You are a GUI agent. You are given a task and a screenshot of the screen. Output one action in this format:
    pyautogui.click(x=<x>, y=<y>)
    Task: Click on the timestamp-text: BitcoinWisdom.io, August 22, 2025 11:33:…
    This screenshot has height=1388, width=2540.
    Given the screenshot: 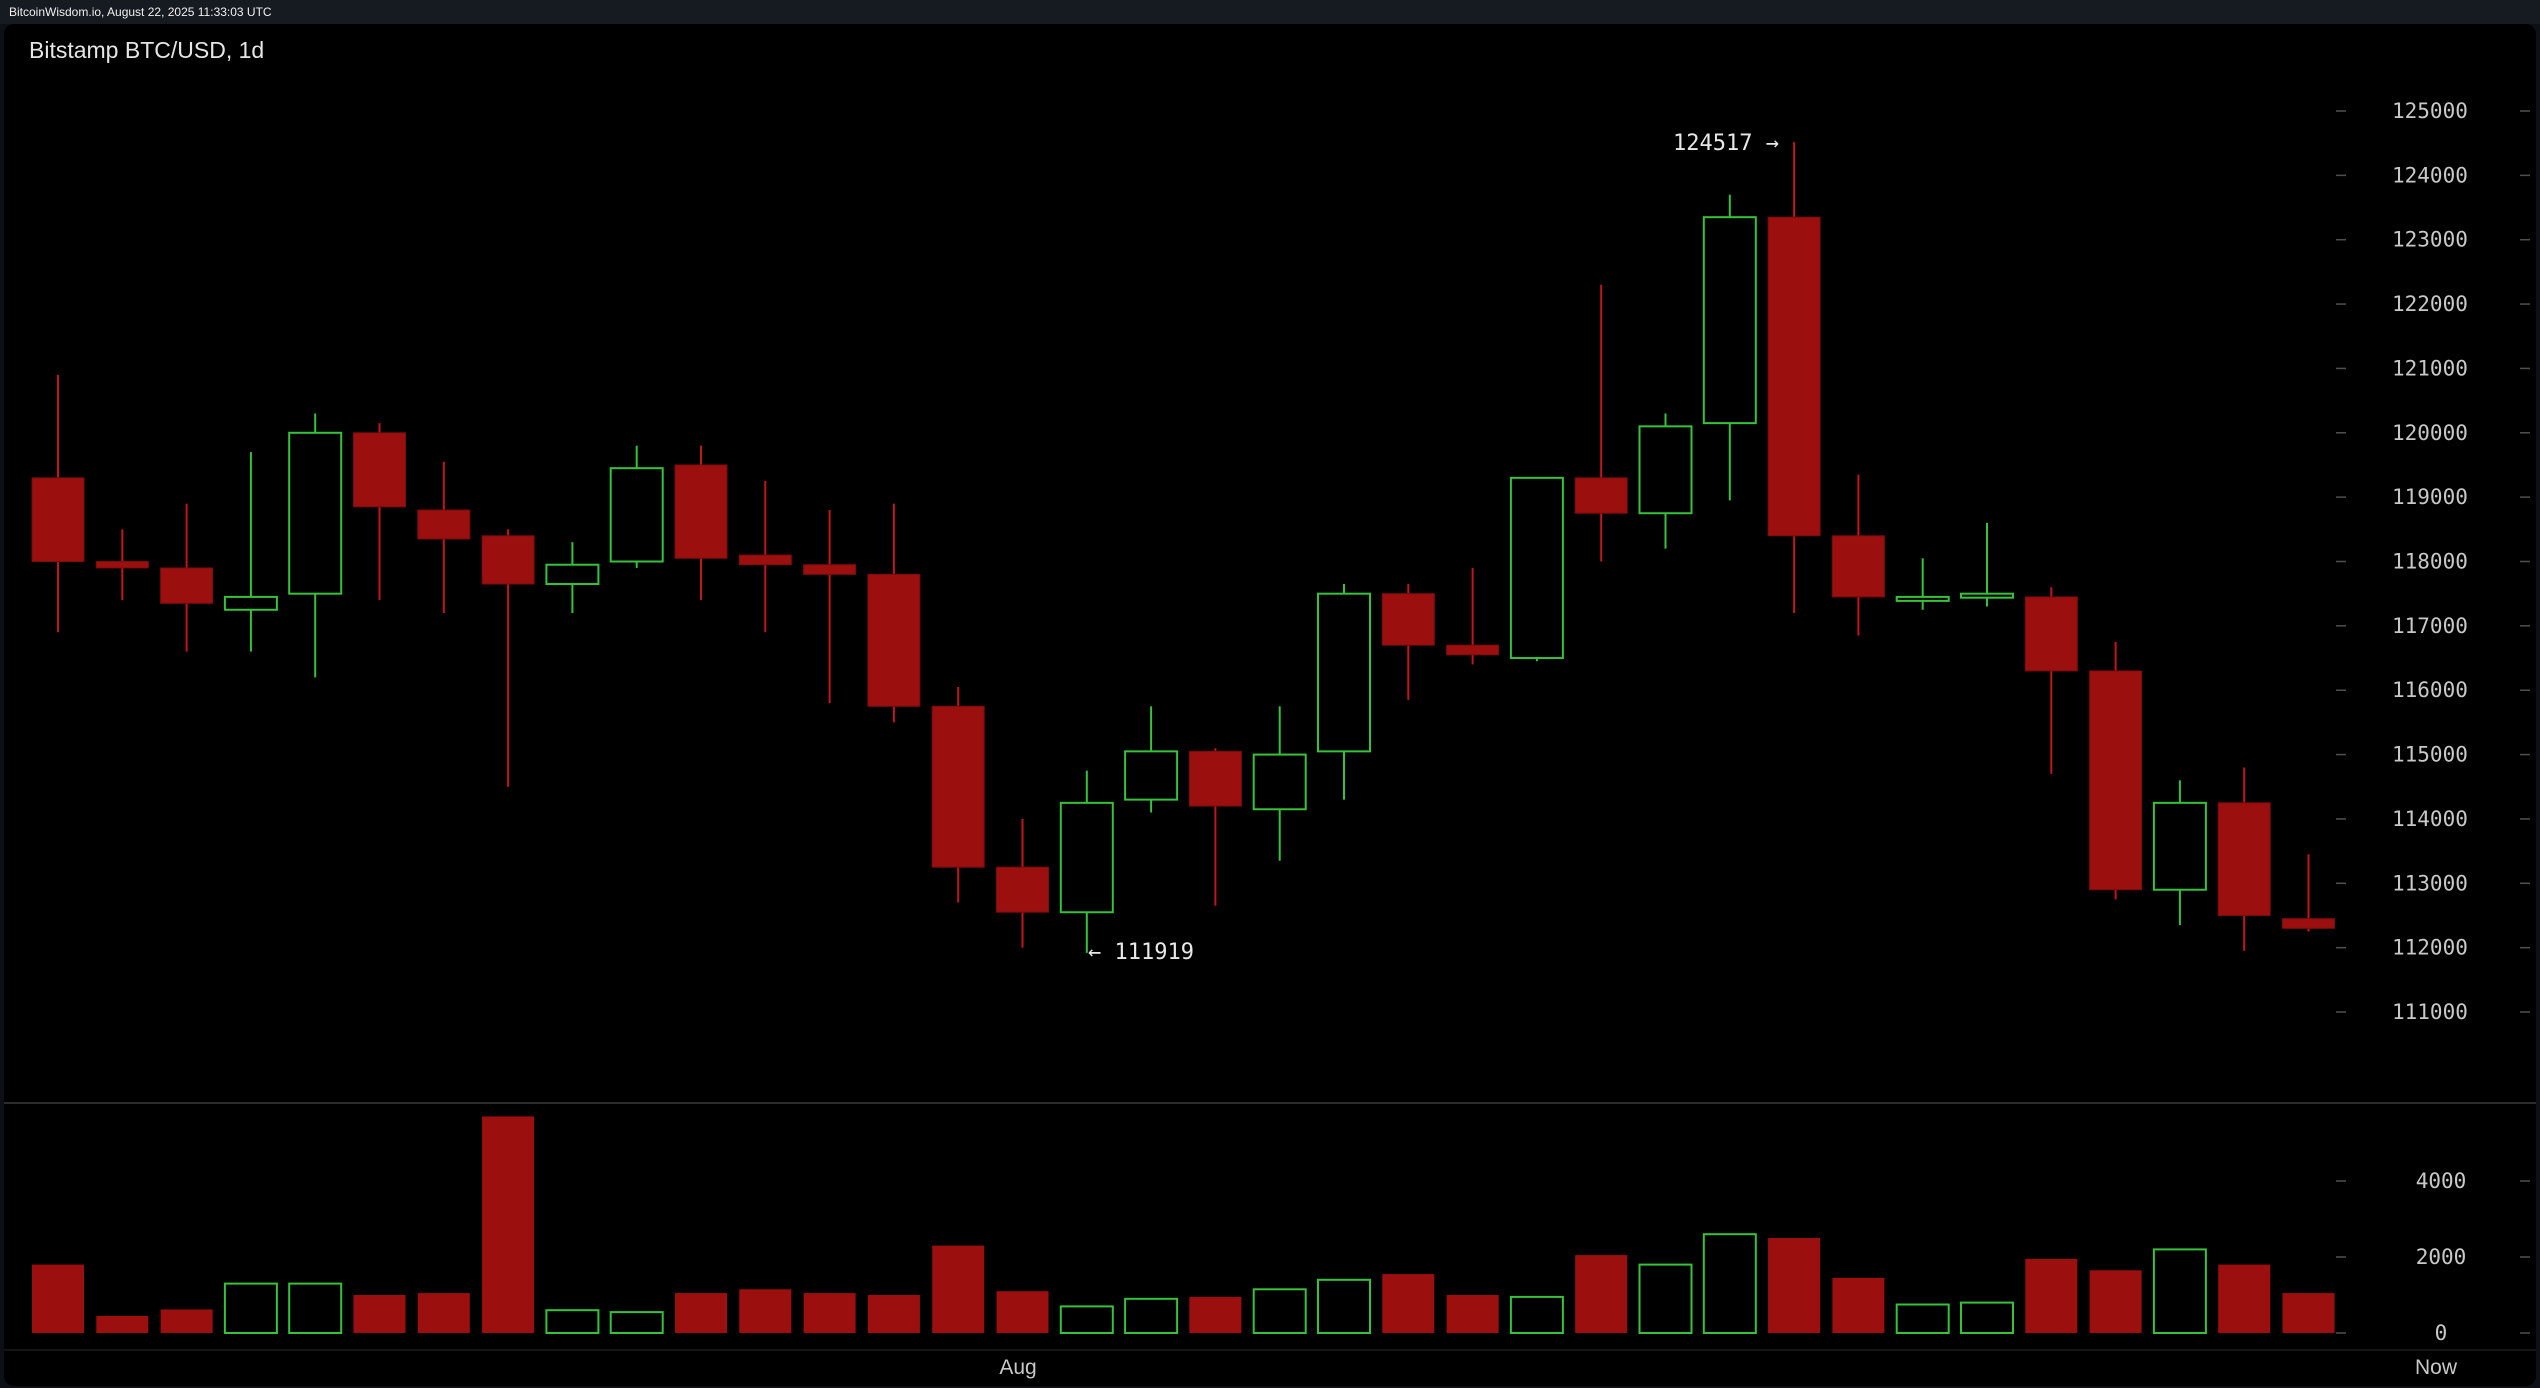 What is the action you would take?
    pyautogui.click(x=140, y=12)
    